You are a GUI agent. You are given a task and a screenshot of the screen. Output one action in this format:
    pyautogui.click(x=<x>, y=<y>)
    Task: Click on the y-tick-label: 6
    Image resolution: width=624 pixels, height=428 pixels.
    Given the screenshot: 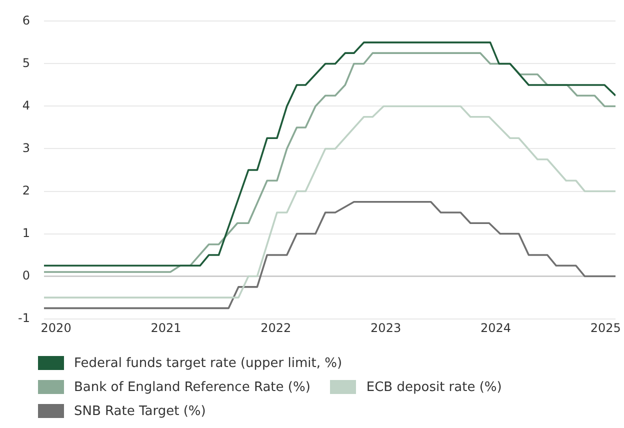 What is the action you would take?
    pyautogui.click(x=26, y=20)
    